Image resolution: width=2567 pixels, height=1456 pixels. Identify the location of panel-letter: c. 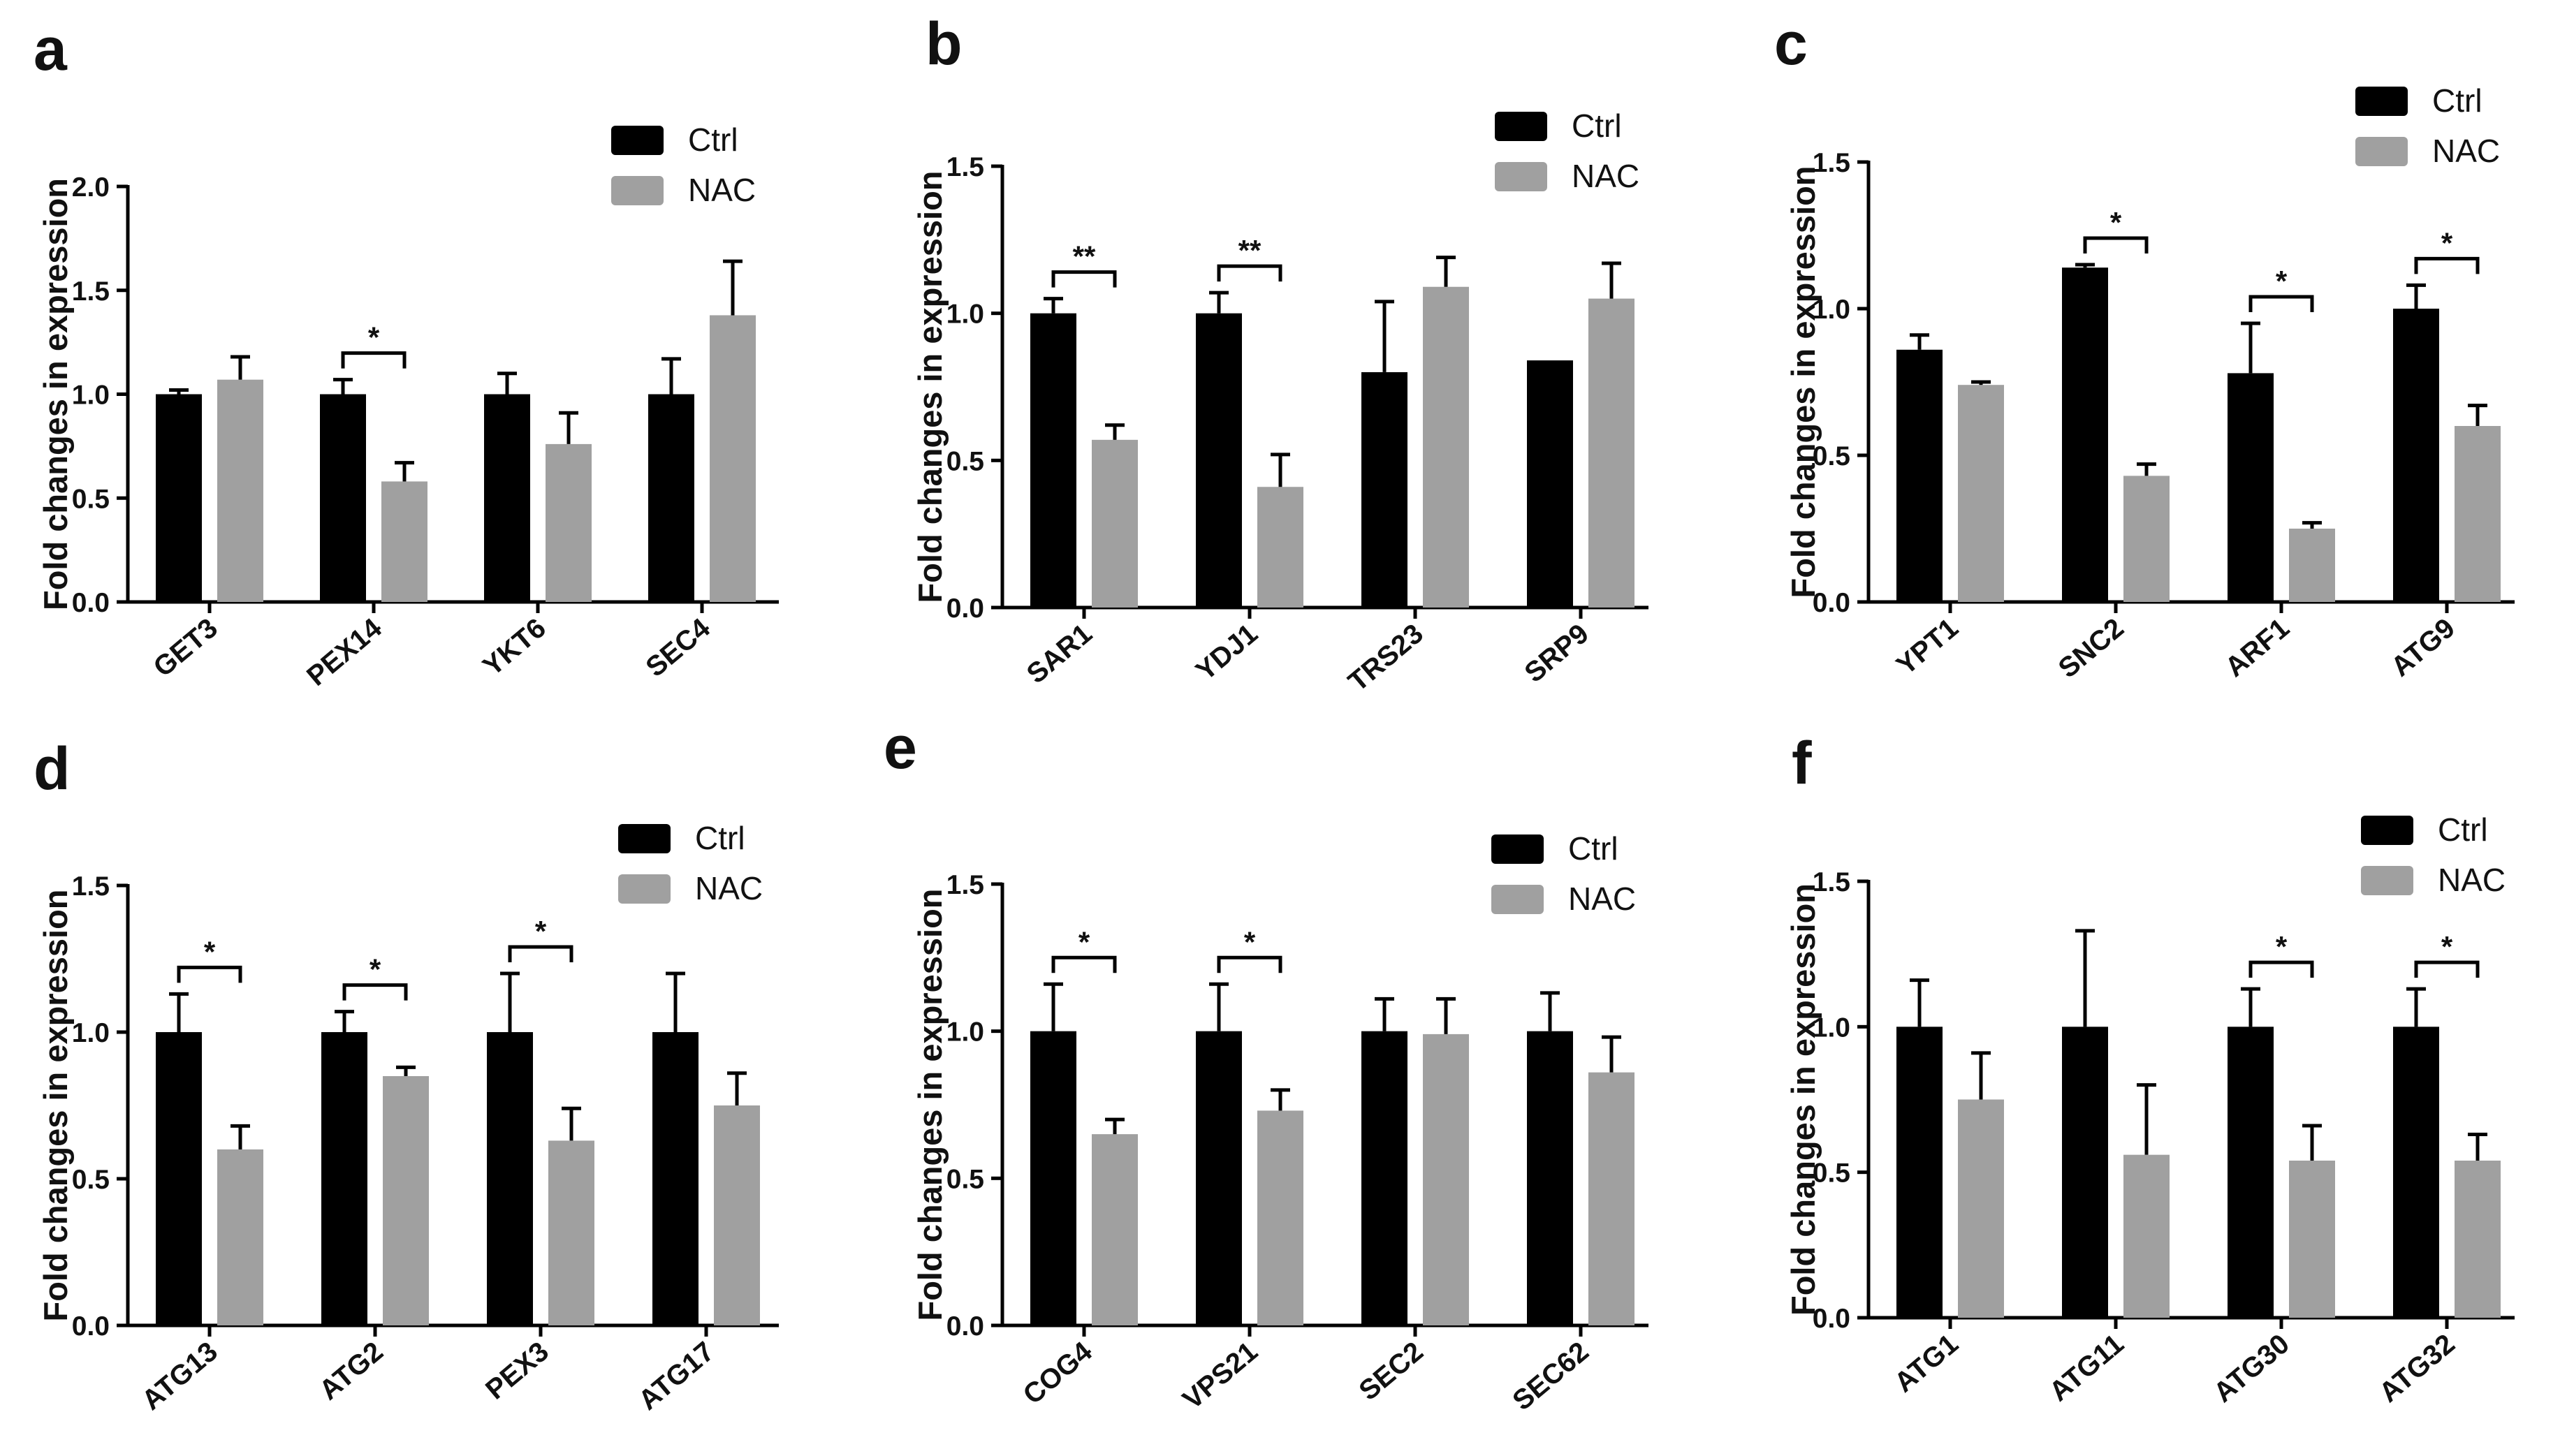
(1791, 44).